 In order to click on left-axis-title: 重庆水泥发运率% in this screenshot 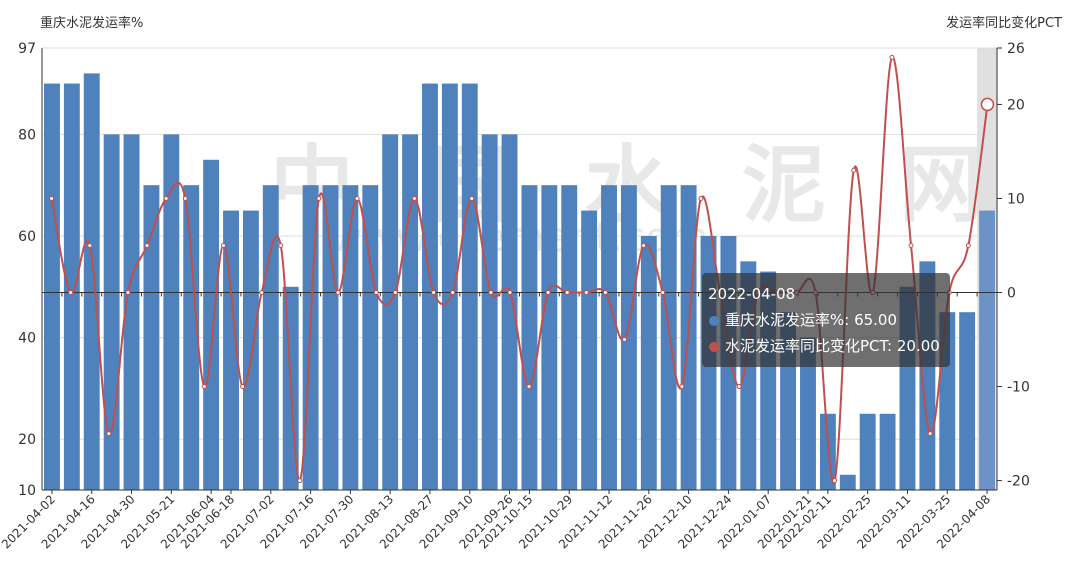, I will do `click(92, 23)`.